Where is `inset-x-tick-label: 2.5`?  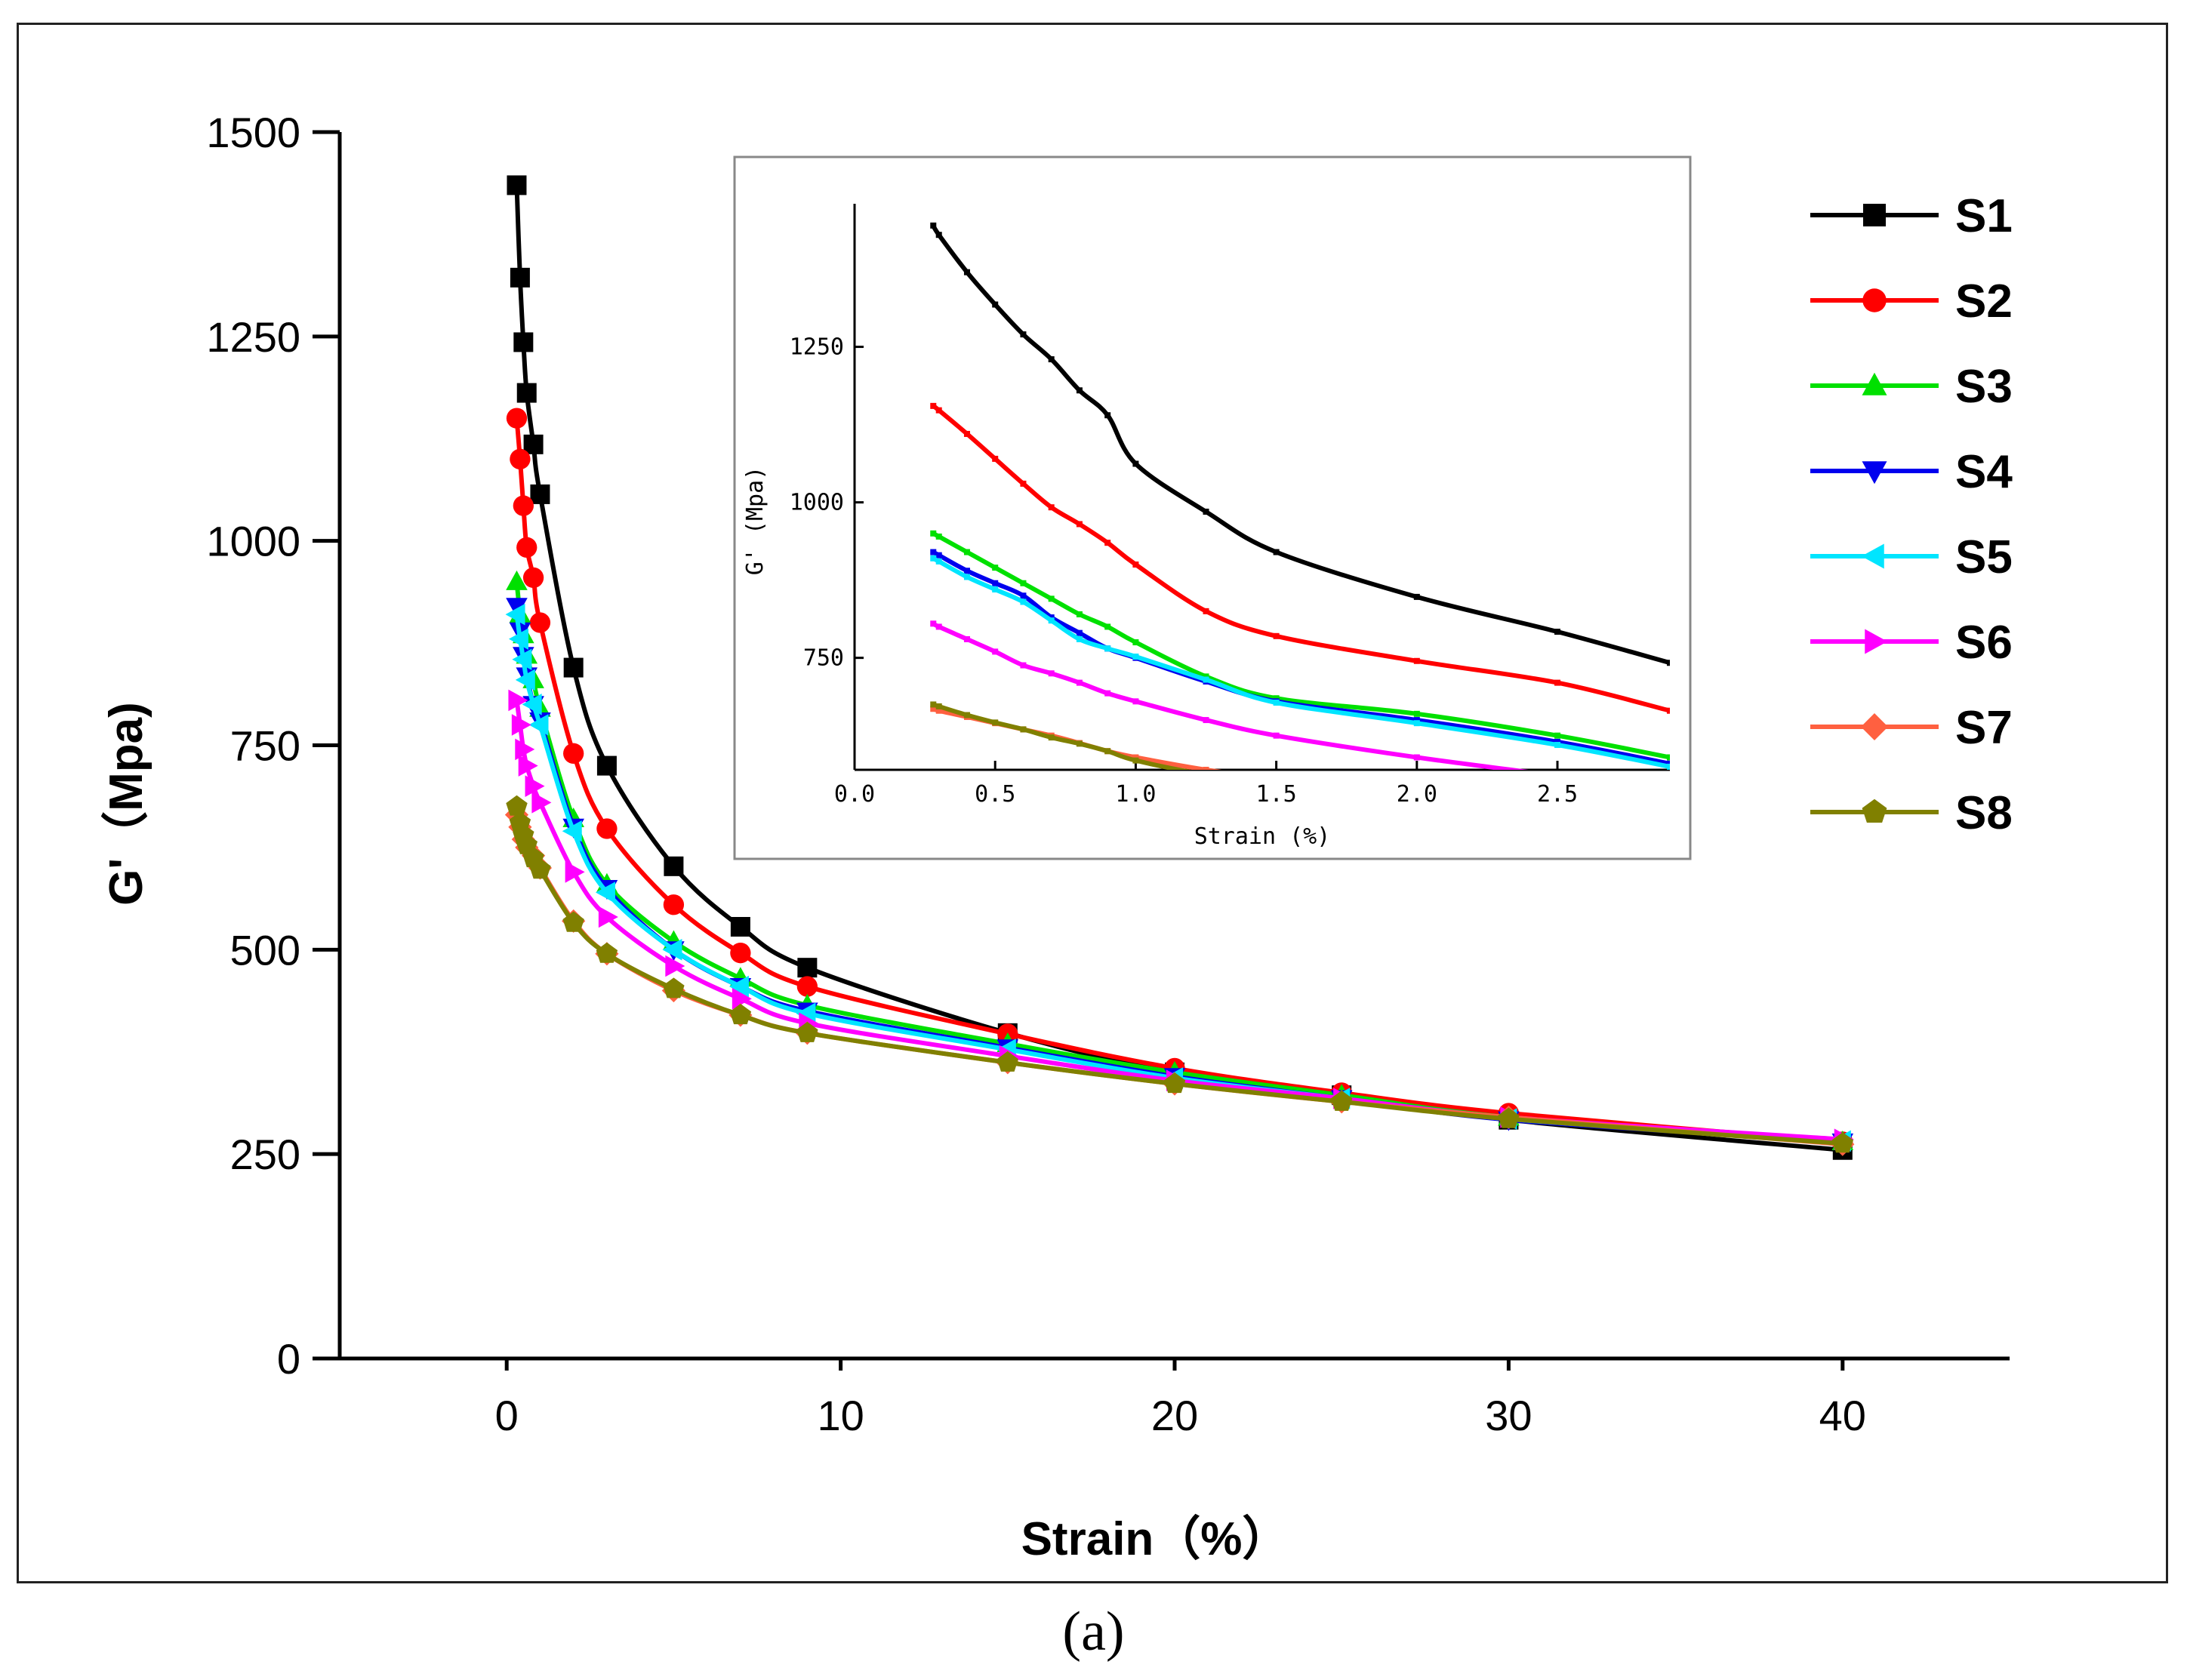 inset-x-tick-label: 2.5 is located at coordinates (1557, 794).